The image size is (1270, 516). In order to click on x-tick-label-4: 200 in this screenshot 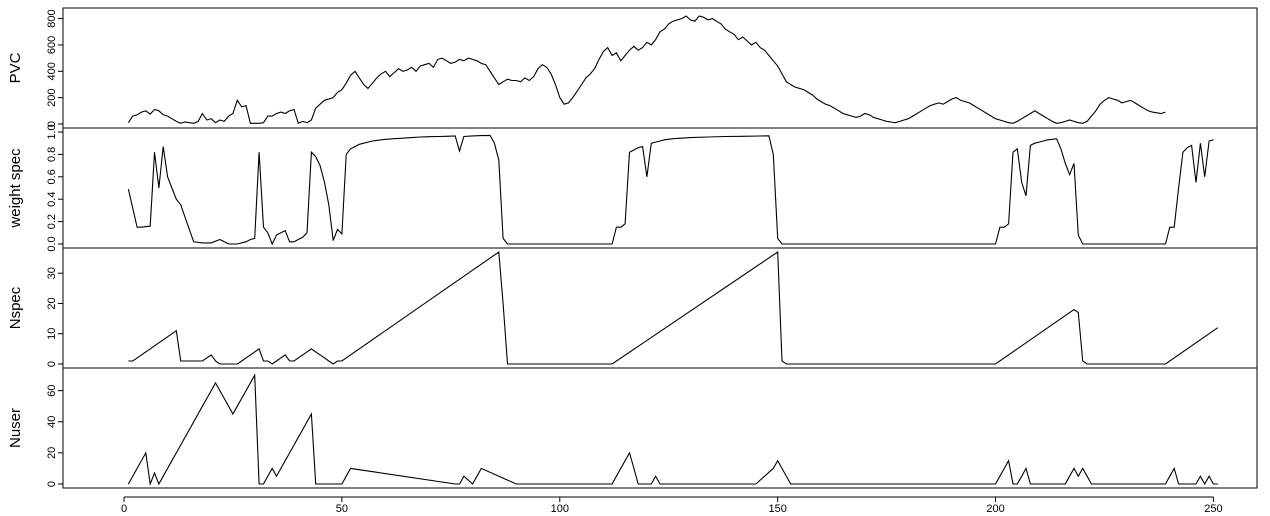, I will do `click(995, 509)`.